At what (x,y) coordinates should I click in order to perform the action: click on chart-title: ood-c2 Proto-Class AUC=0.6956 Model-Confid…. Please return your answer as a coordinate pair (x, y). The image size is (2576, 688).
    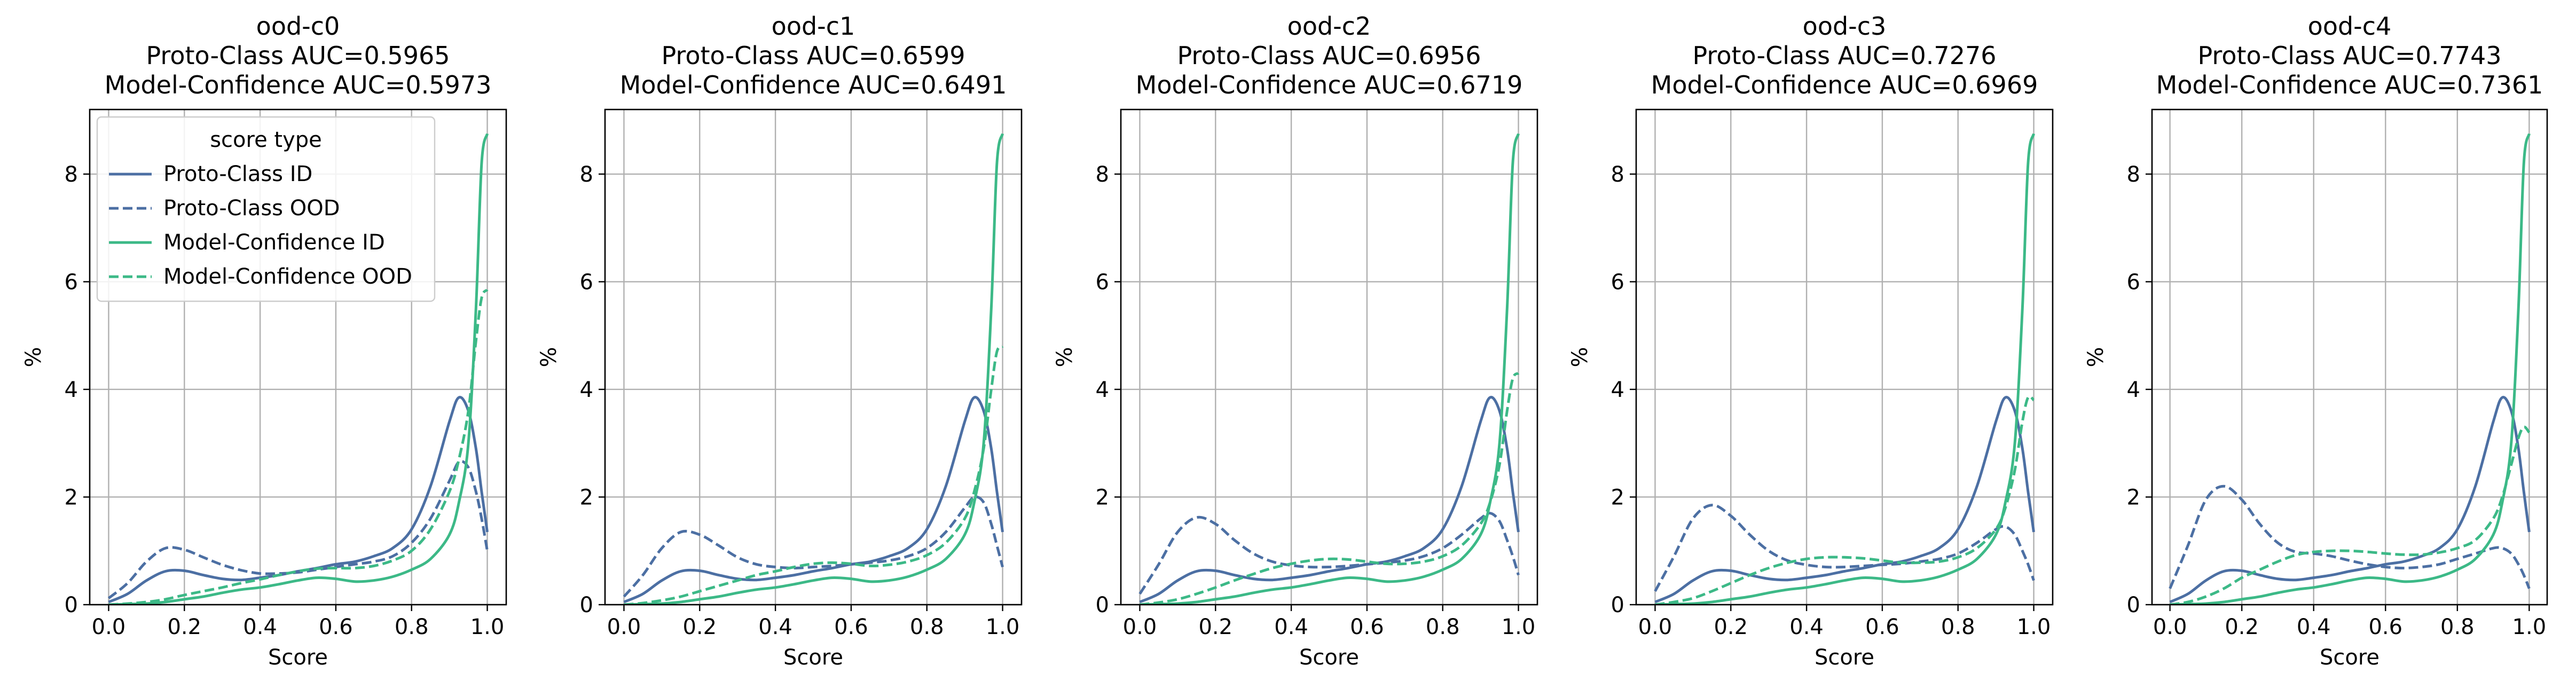
    Looking at the image, I should click on (1329, 55).